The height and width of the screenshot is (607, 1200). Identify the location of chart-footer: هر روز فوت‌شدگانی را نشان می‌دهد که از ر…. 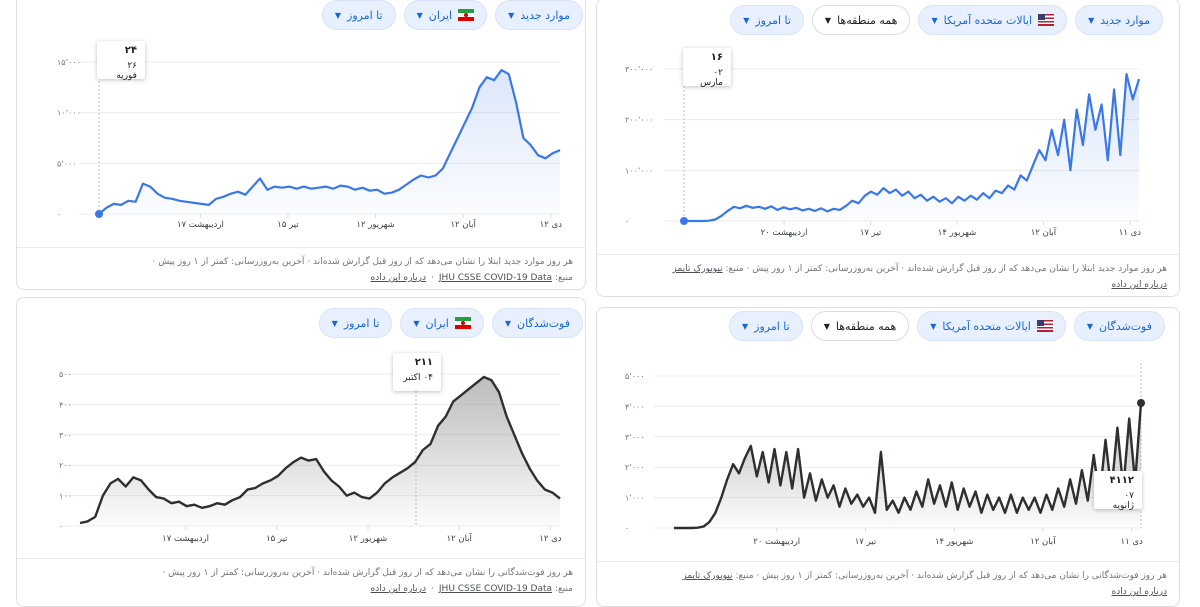
(301, 577).